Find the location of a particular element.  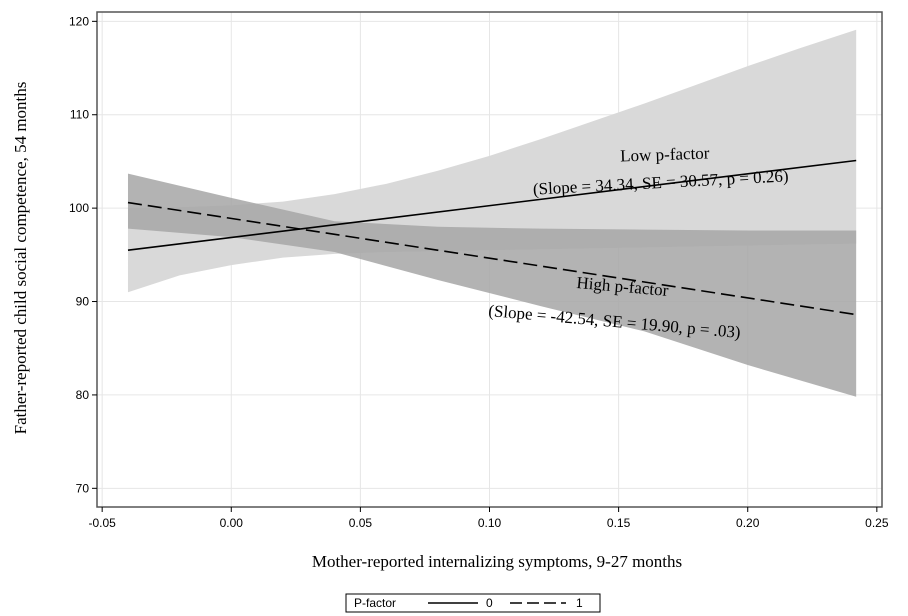

legend: P-factor 0 1 is located at coordinates (473, 603).